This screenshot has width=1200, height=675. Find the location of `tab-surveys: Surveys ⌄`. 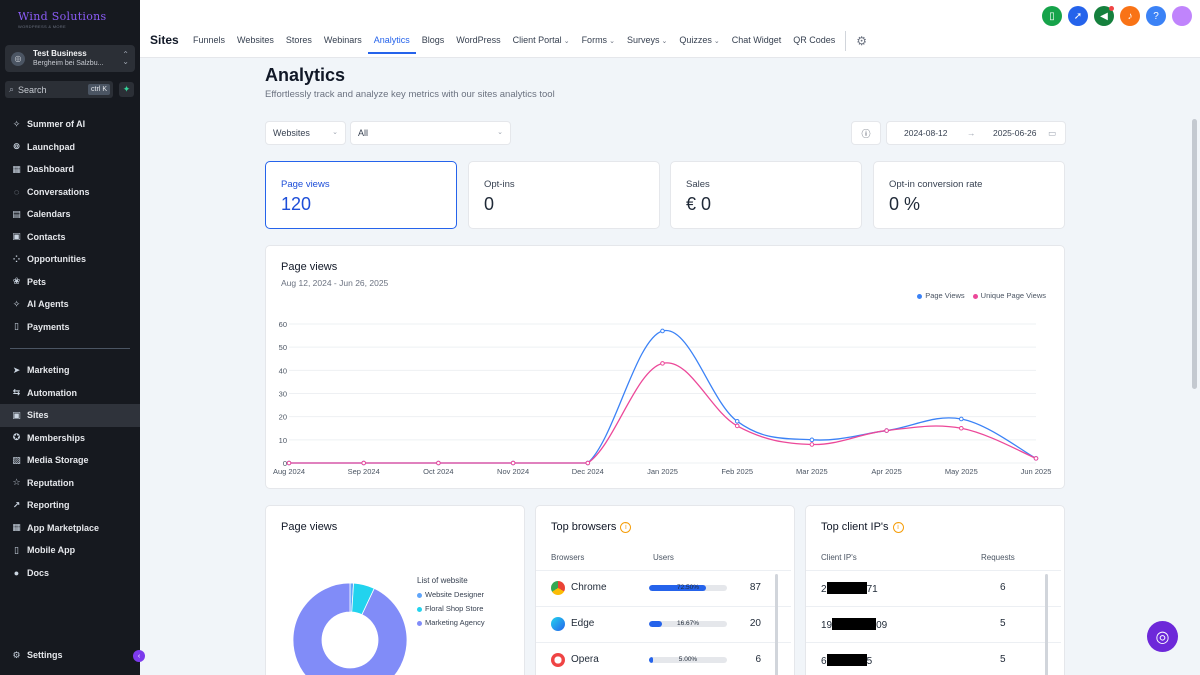

tab-surveys: Surveys ⌄ is located at coordinates (647, 41).